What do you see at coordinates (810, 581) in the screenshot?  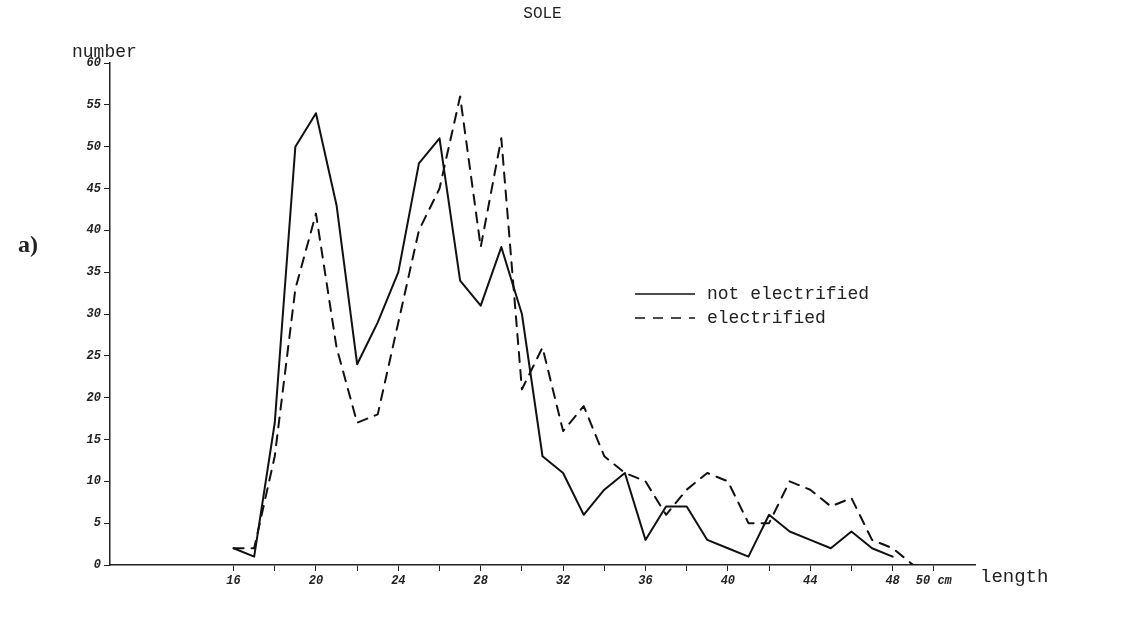 I see `x-tick-label: 44` at bounding box center [810, 581].